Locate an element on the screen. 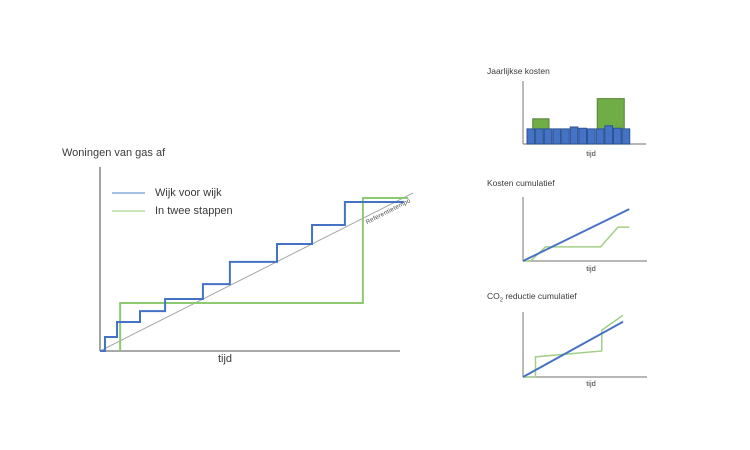 This screenshot has width=750, height=450. co2-cumulative-title: CO2 reductie cumulatief is located at coordinates (532, 297).